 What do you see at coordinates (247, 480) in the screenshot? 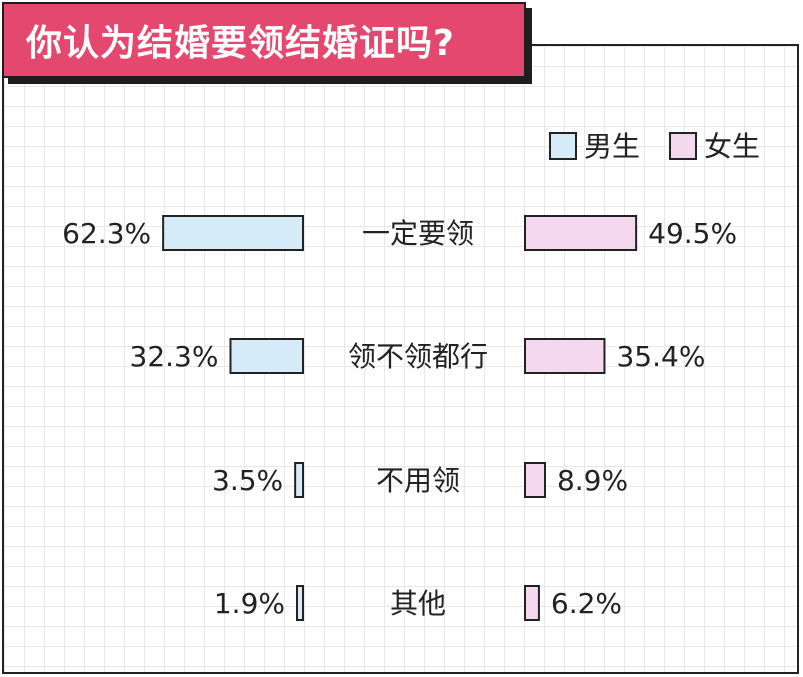
I see `value-label-male-2: 3.5%` at bounding box center [247, 480].